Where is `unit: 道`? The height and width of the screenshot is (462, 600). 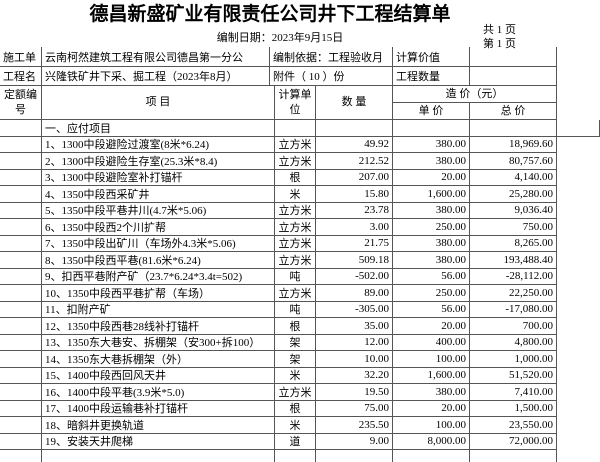 unit: 道 is located at coordinates (295, 441).